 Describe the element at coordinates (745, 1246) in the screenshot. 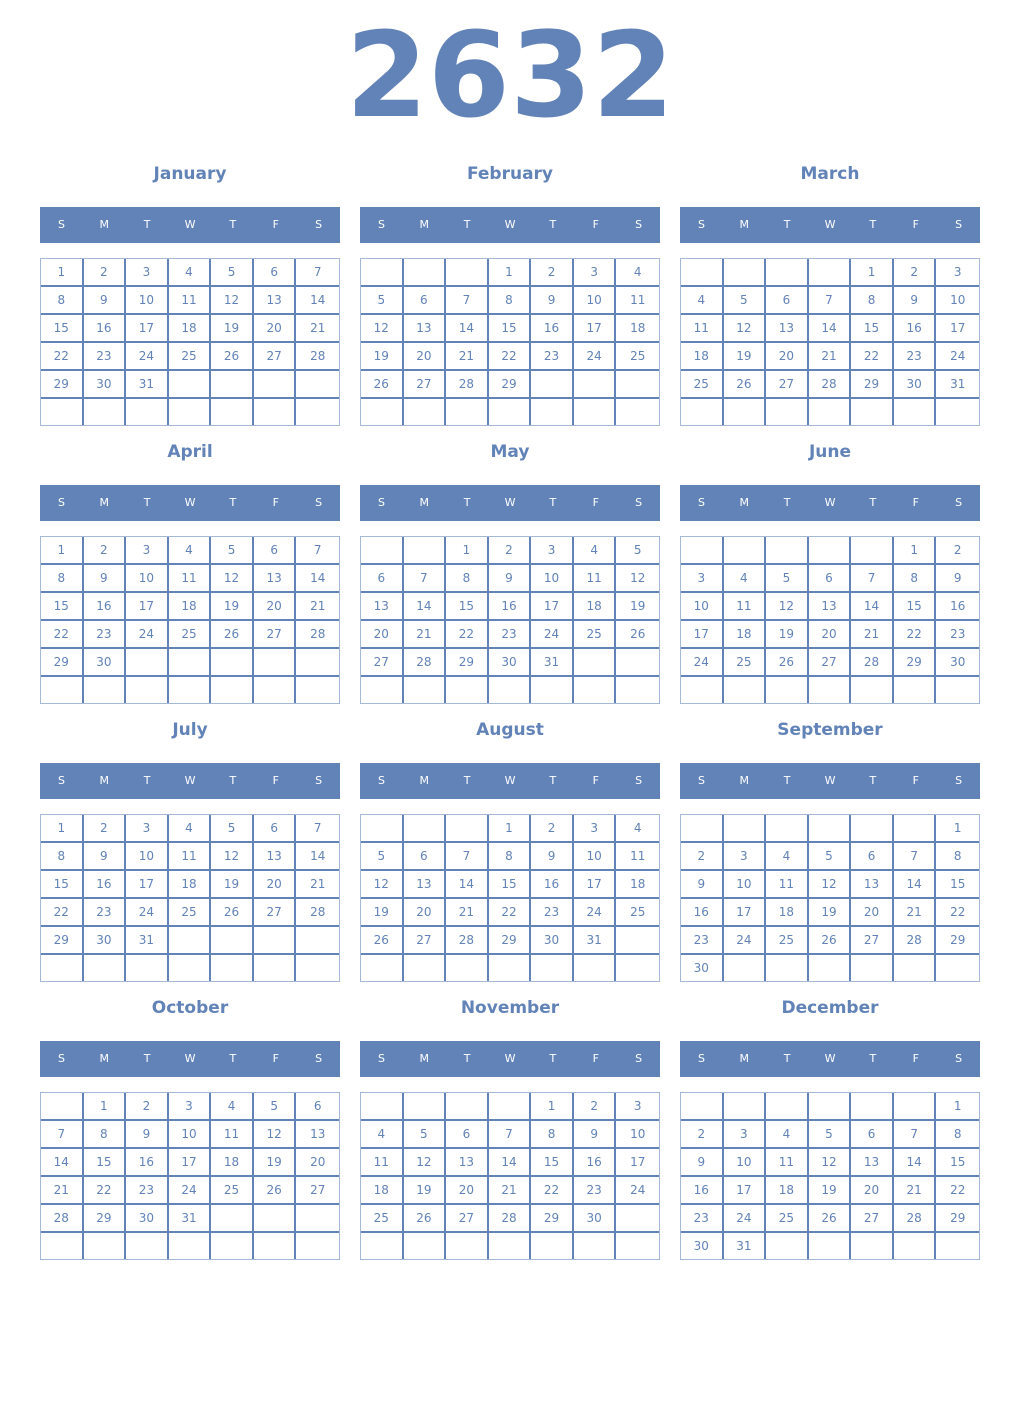

I see `day-cell: 31` at that location.